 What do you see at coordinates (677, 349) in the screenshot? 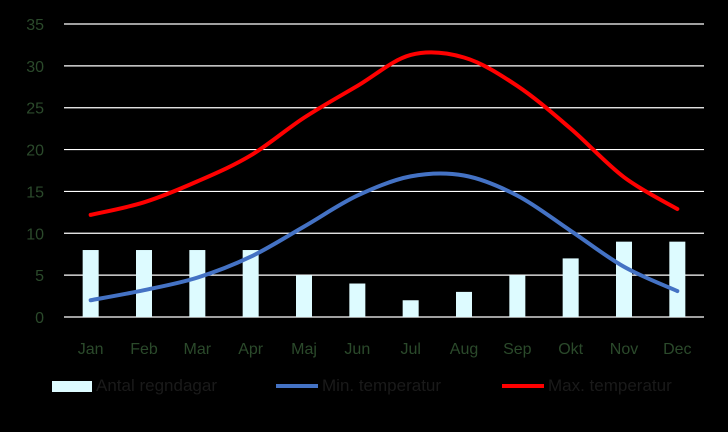
I see `x-tick-label: Dec` at bounding box center [677, 349].